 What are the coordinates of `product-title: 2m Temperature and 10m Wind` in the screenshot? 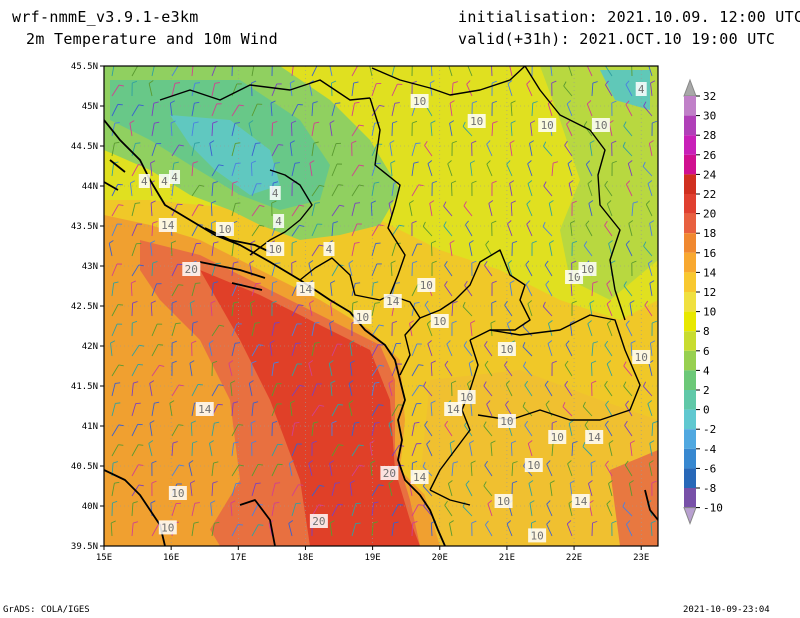 It's located at (152, 39).